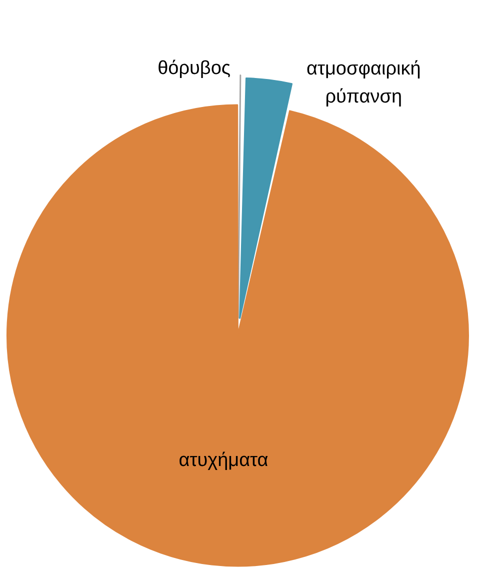 The image size is (485, 576). I want to click on slice-label: ατυχήματα, so click(223, 460).